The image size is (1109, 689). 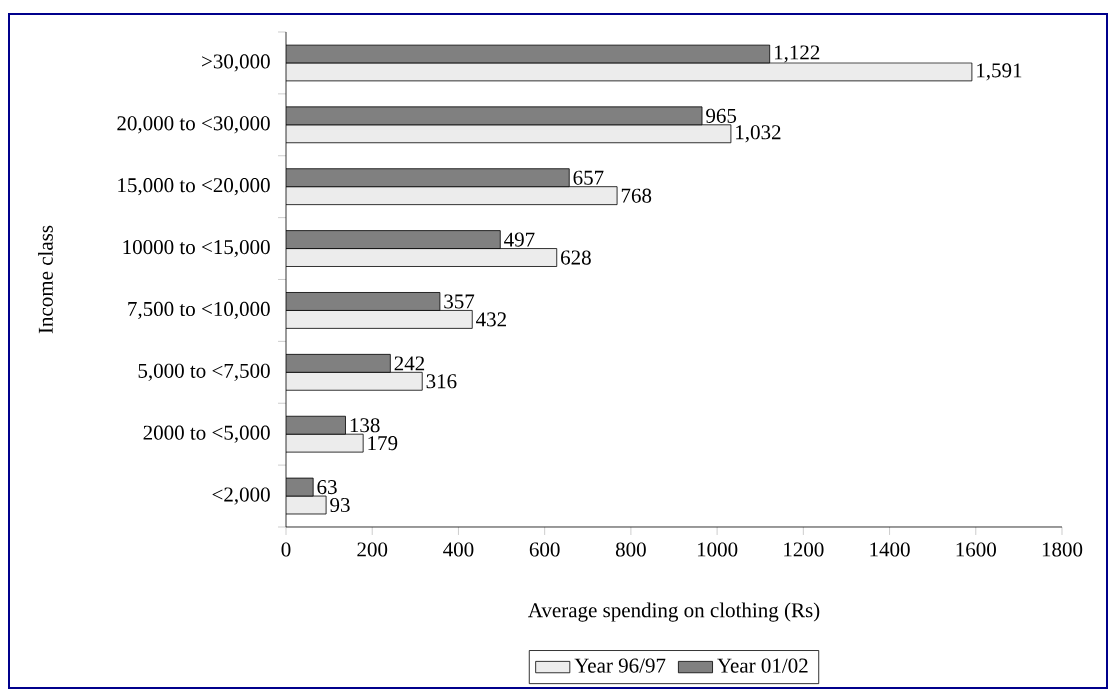 I want to click on data-label: 657, so click(x=588, y=177).